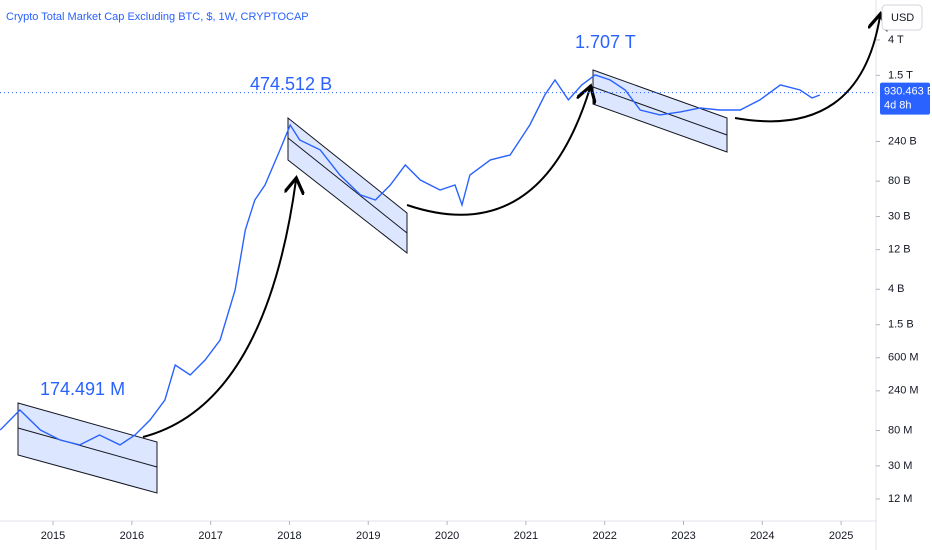  What do you see at coordinates (898, 105) in the screenshot?
I see `countdown-label: 4d 8h` at bounding box center [898, 105].